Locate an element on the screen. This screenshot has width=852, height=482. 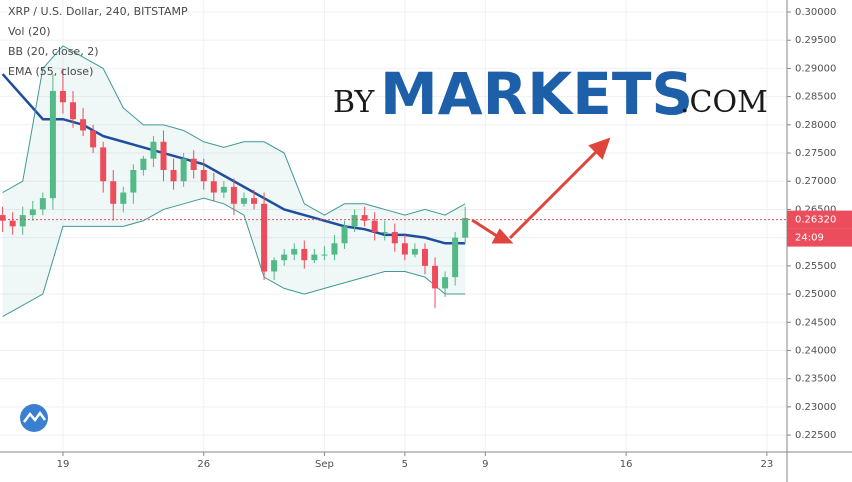
y-tick-label: 0.29500 is located at coordinates (815, 40).